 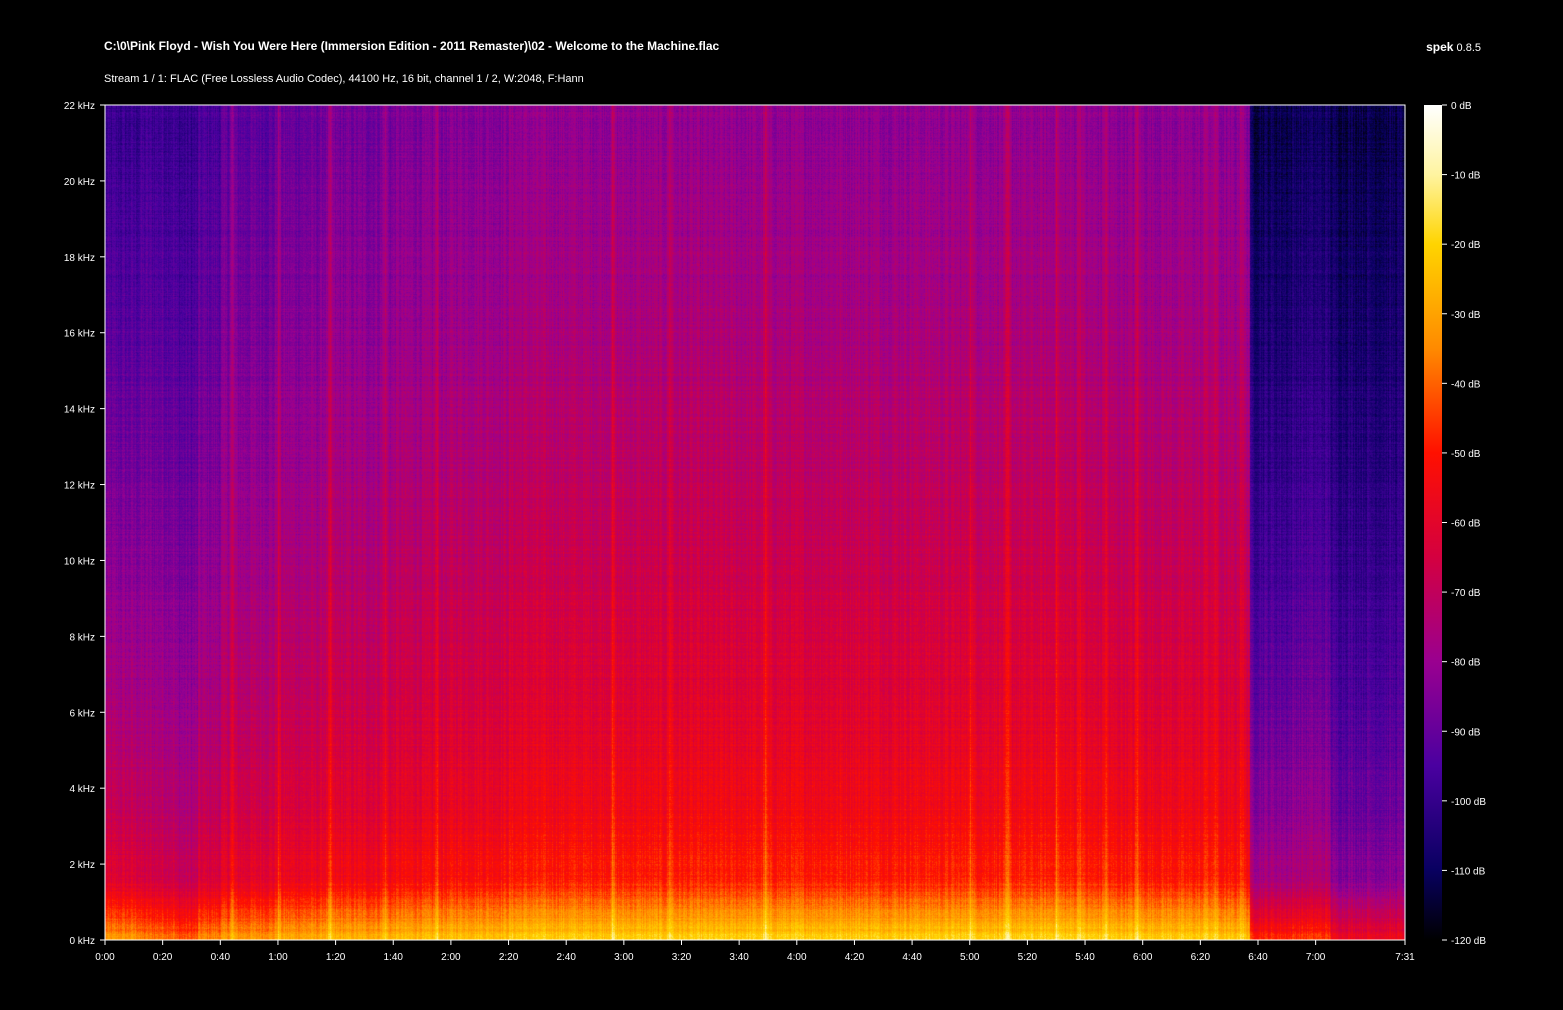 I want to click on x-tick-label: 2:20, so click(x=509, y=957).